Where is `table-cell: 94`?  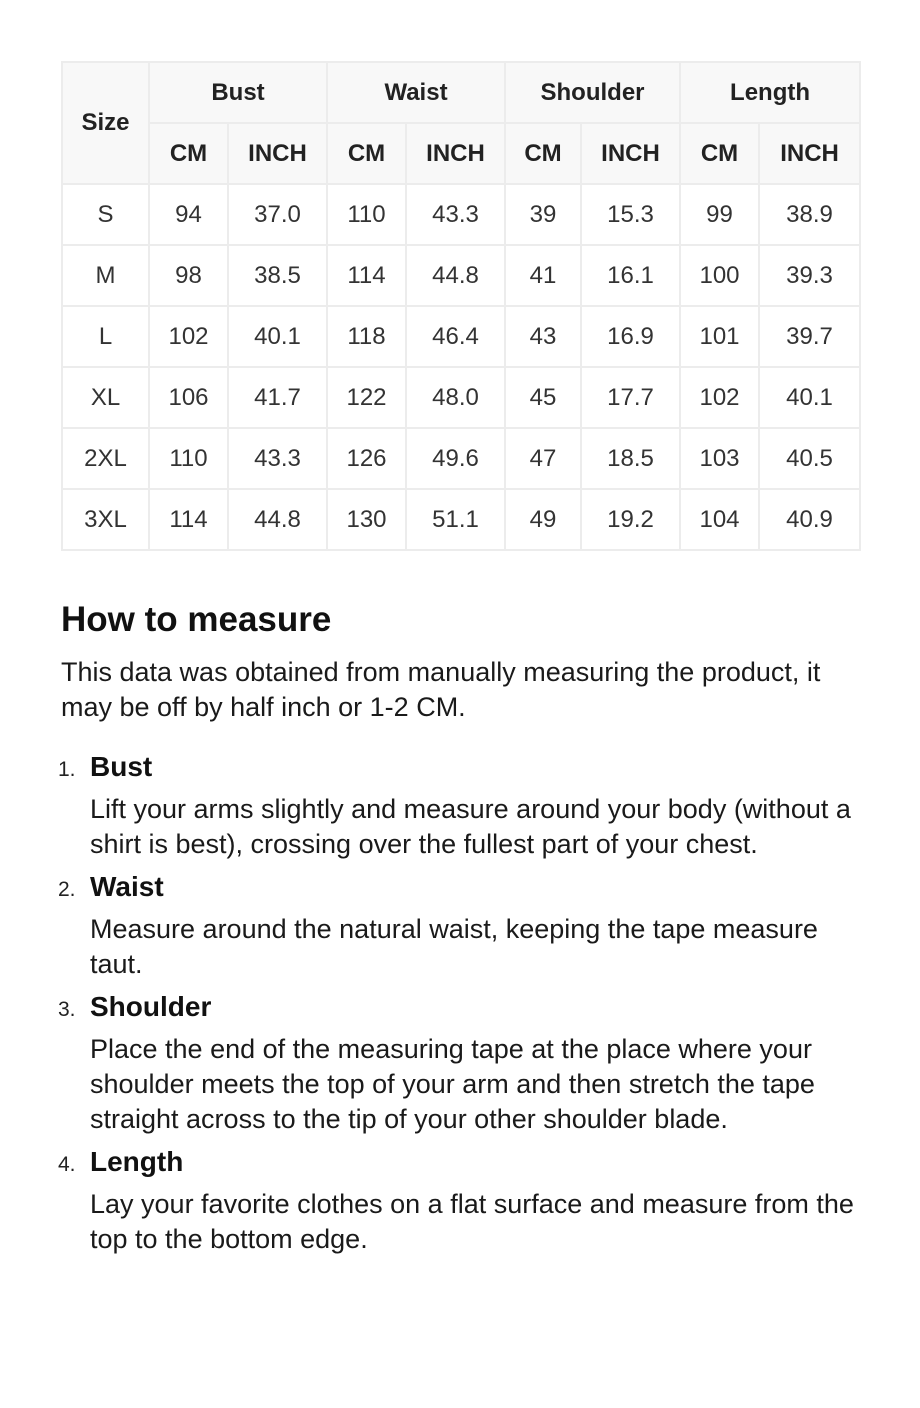
table-cell: 94 is located at coordinates (188, 214).